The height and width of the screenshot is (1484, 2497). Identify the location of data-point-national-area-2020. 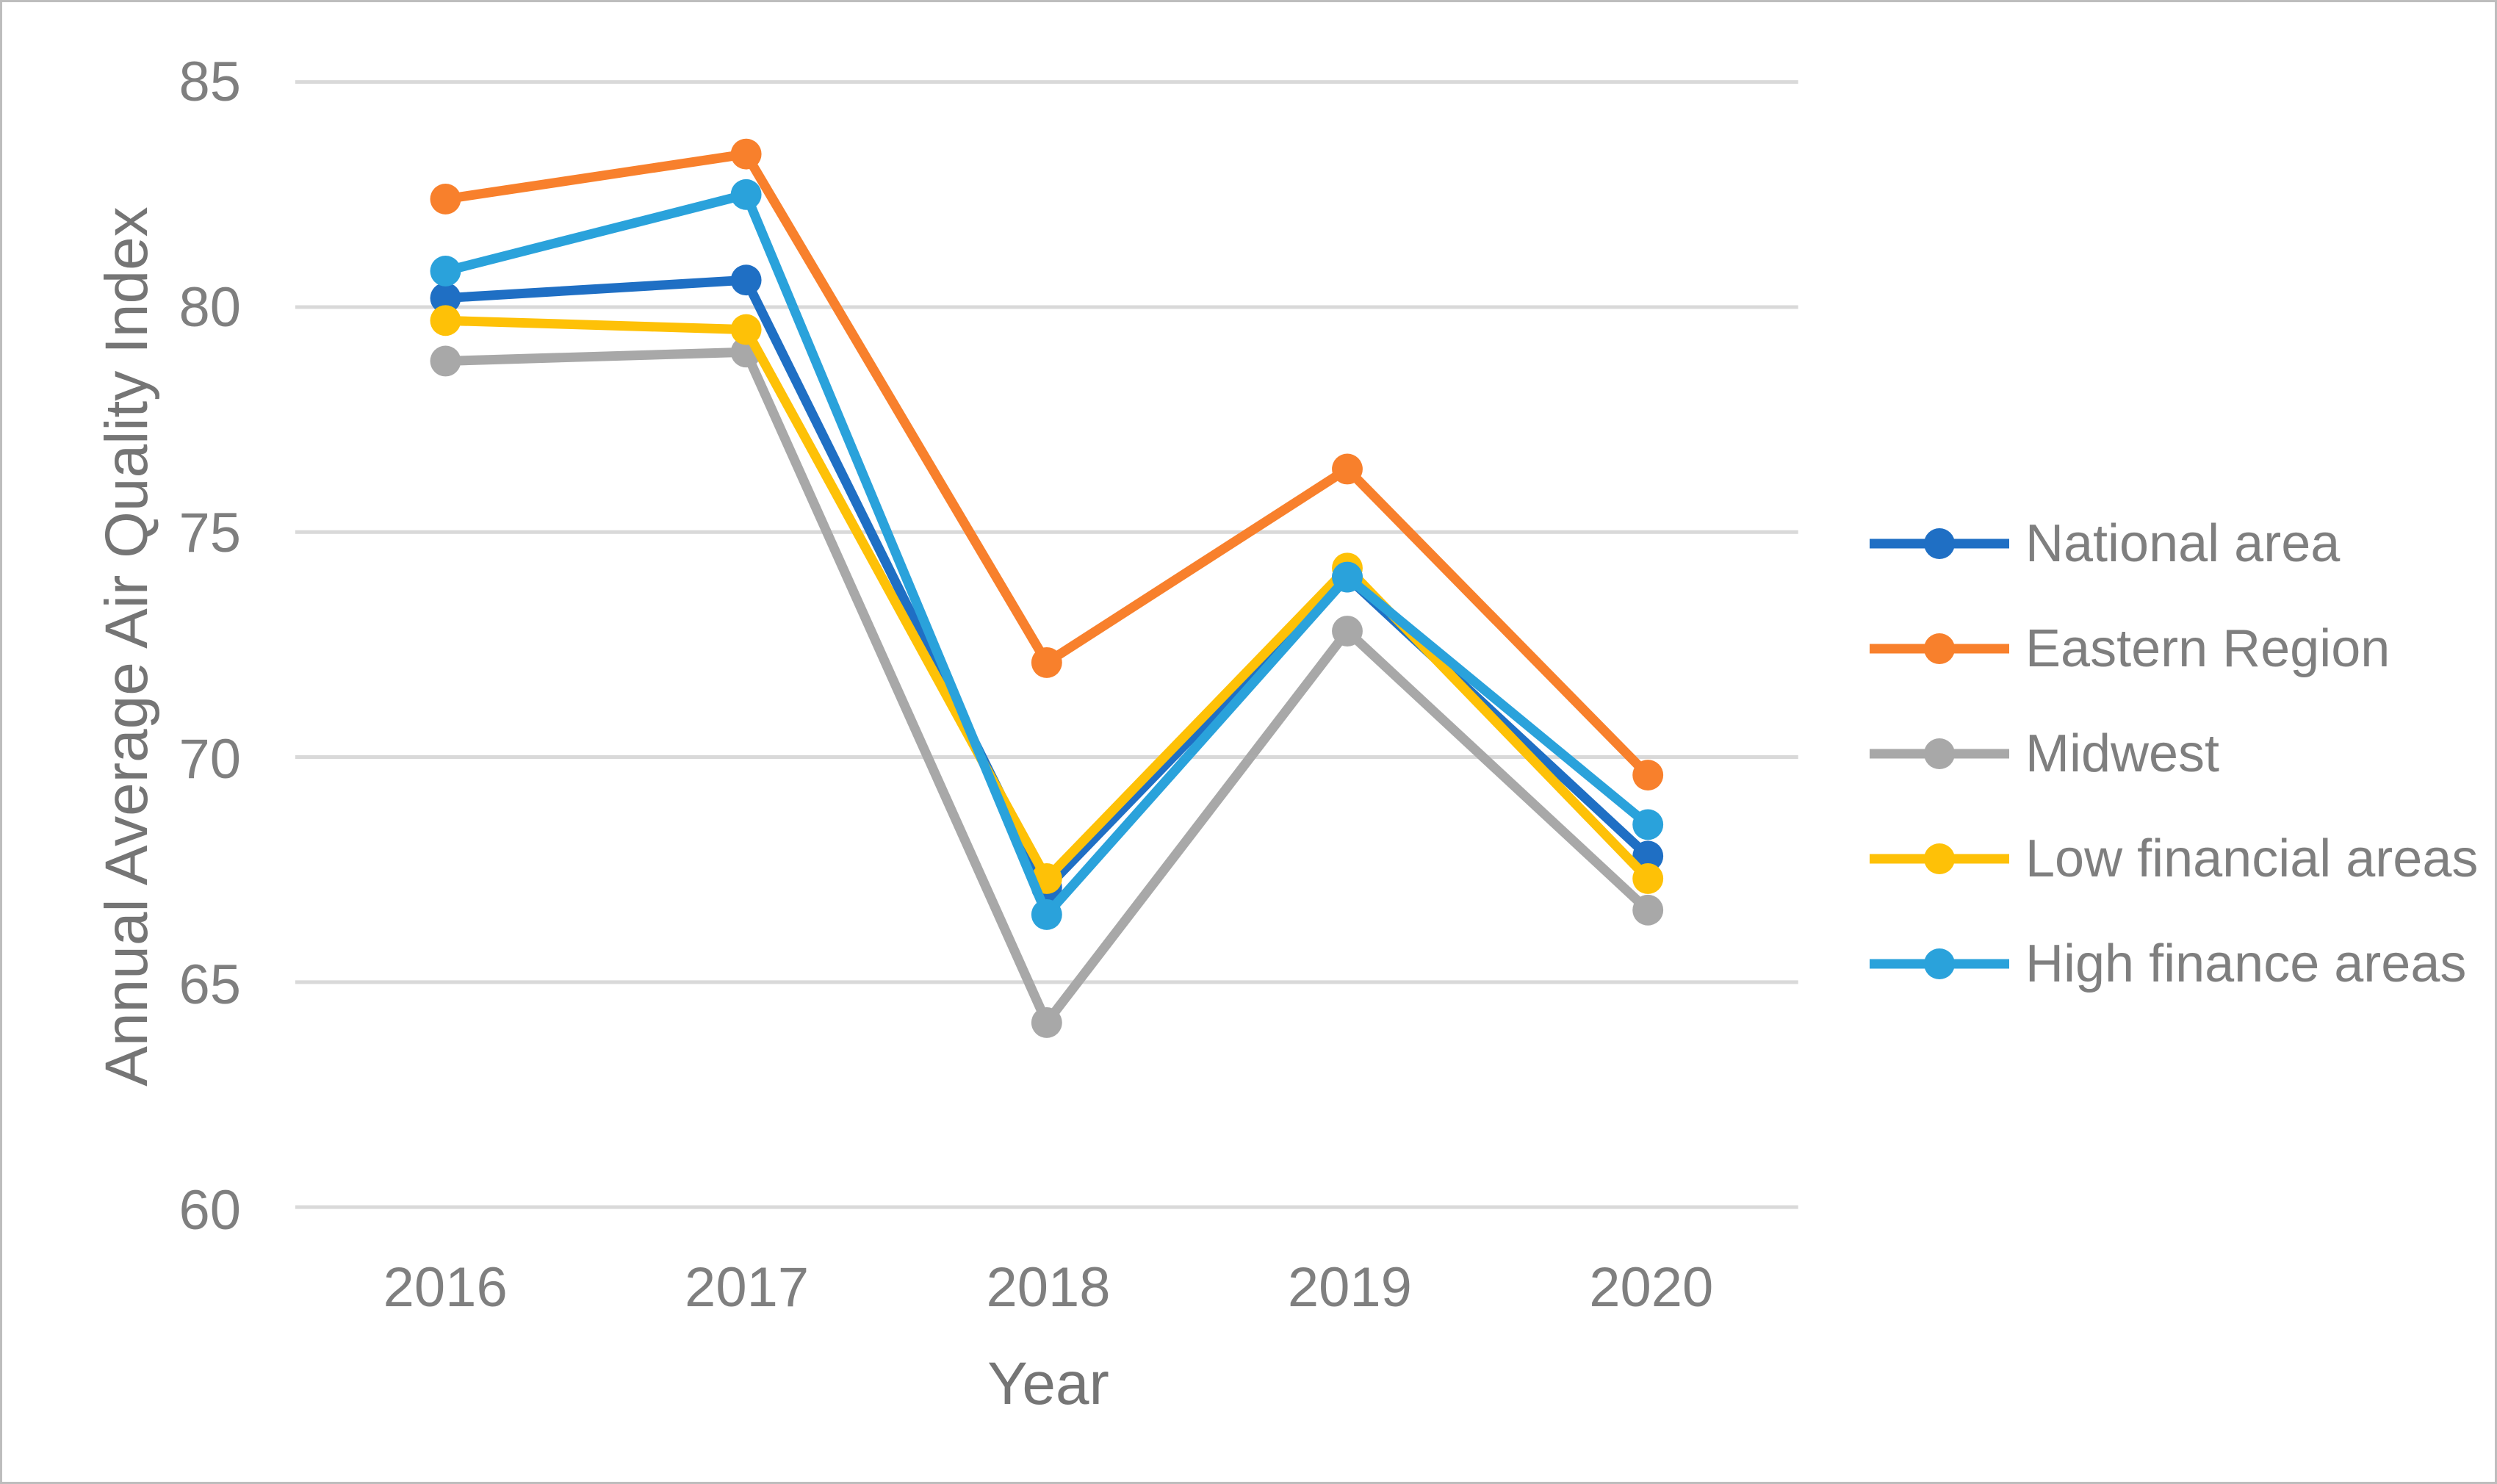
(1648, 856).